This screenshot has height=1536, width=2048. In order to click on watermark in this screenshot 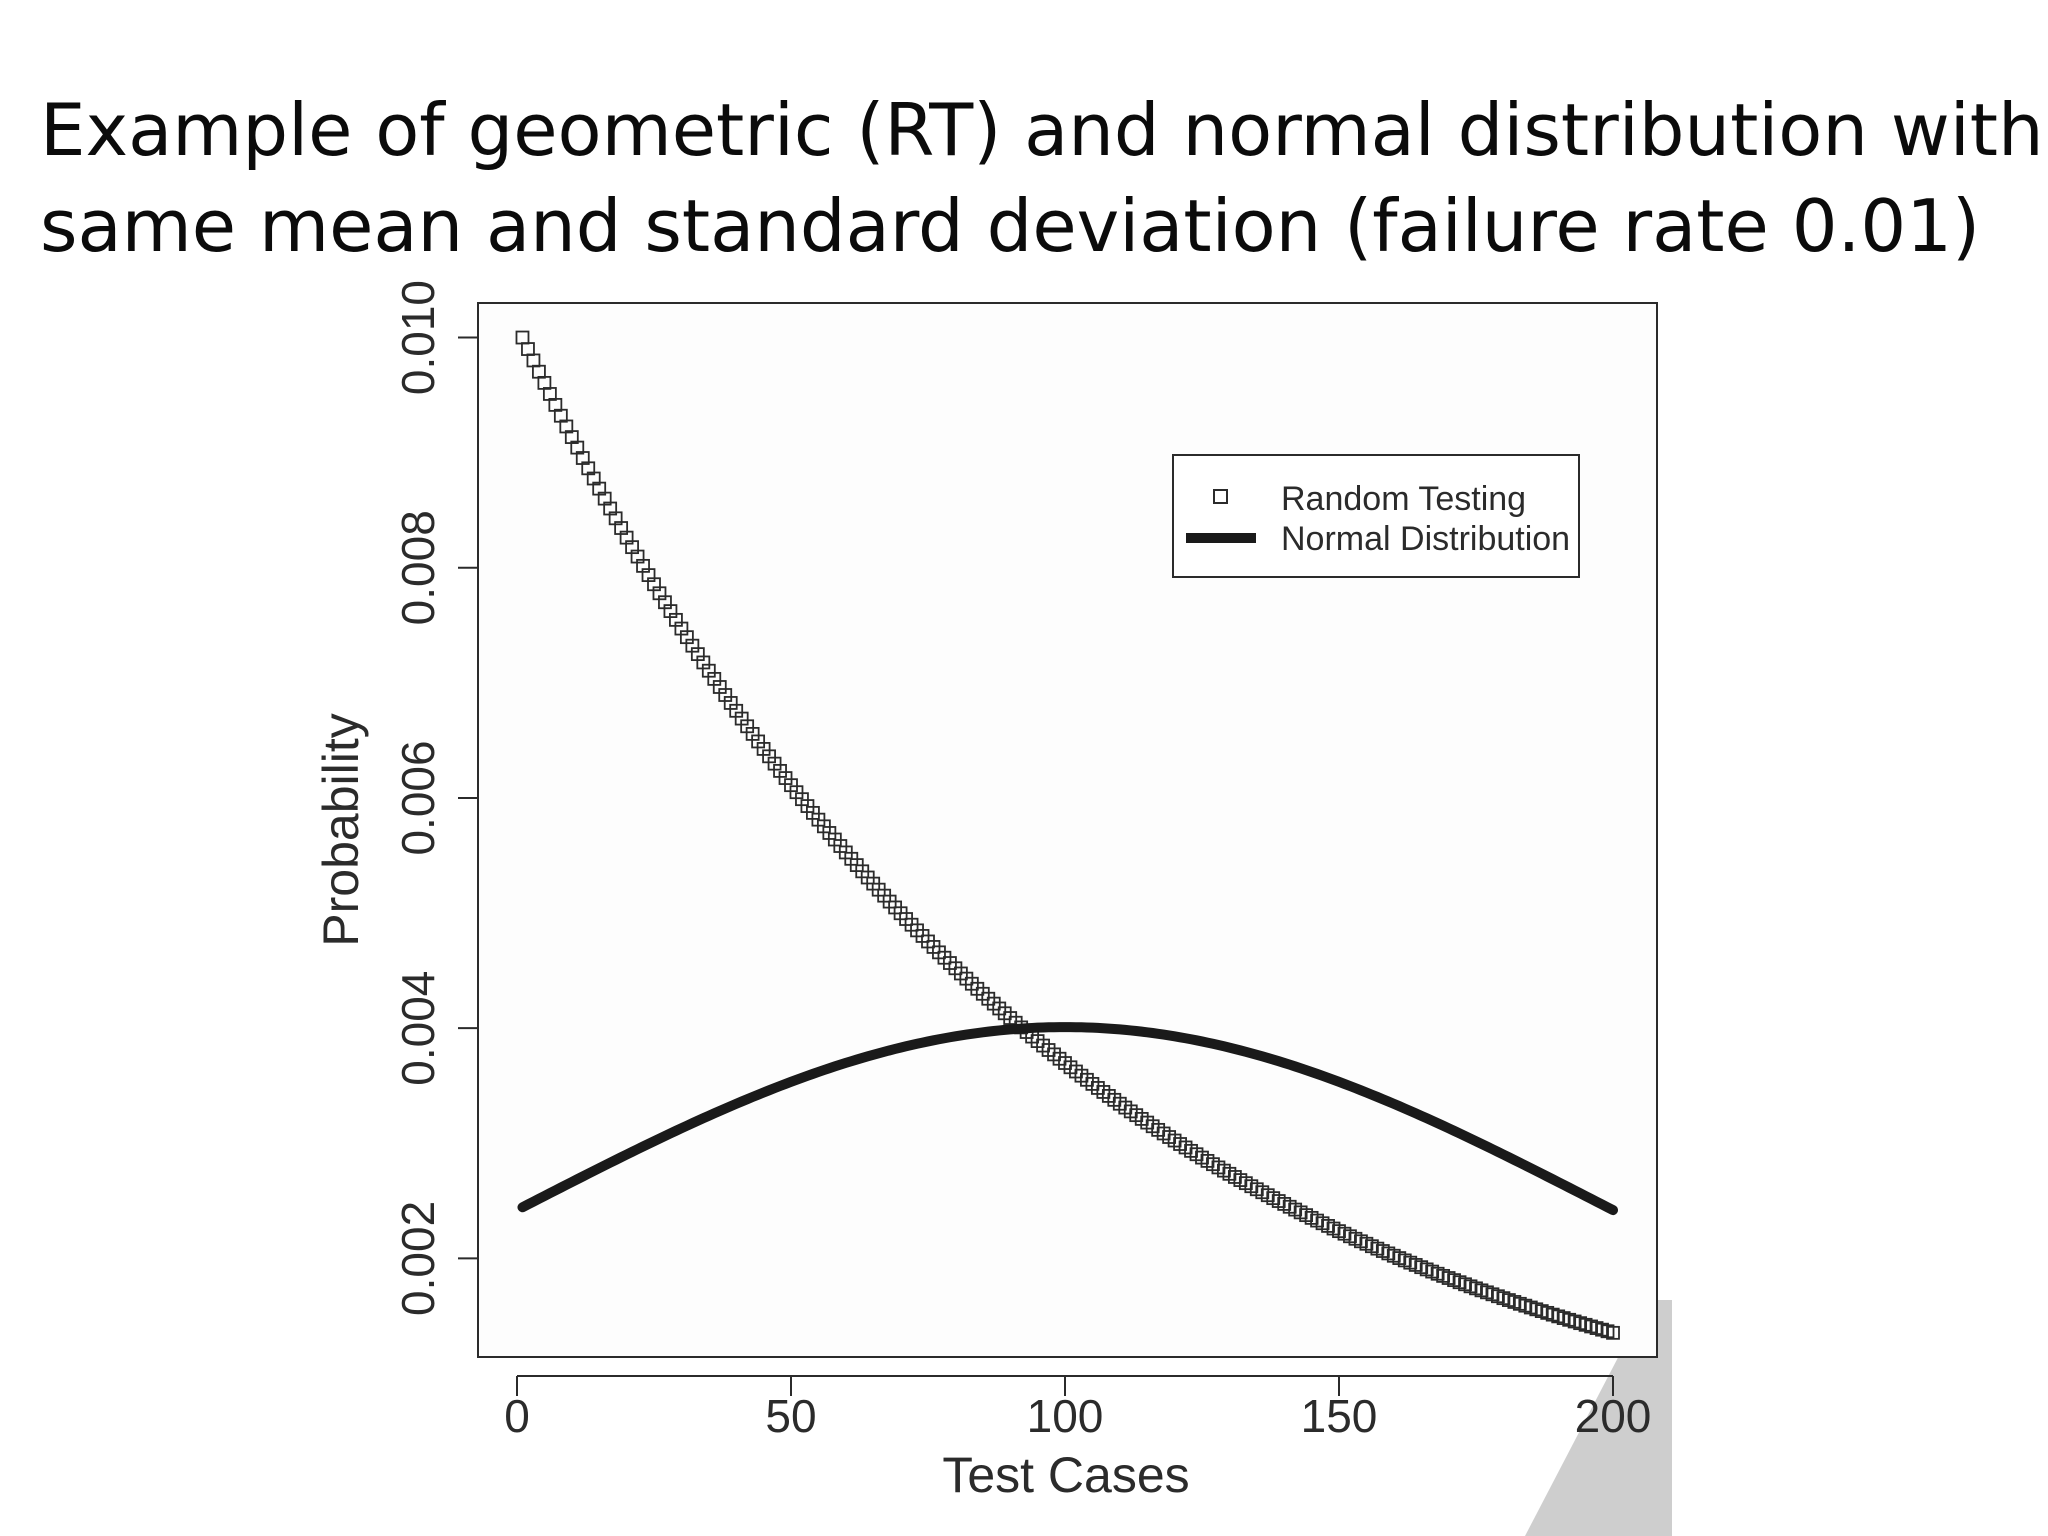, I will do `click(1598, 1418)`.